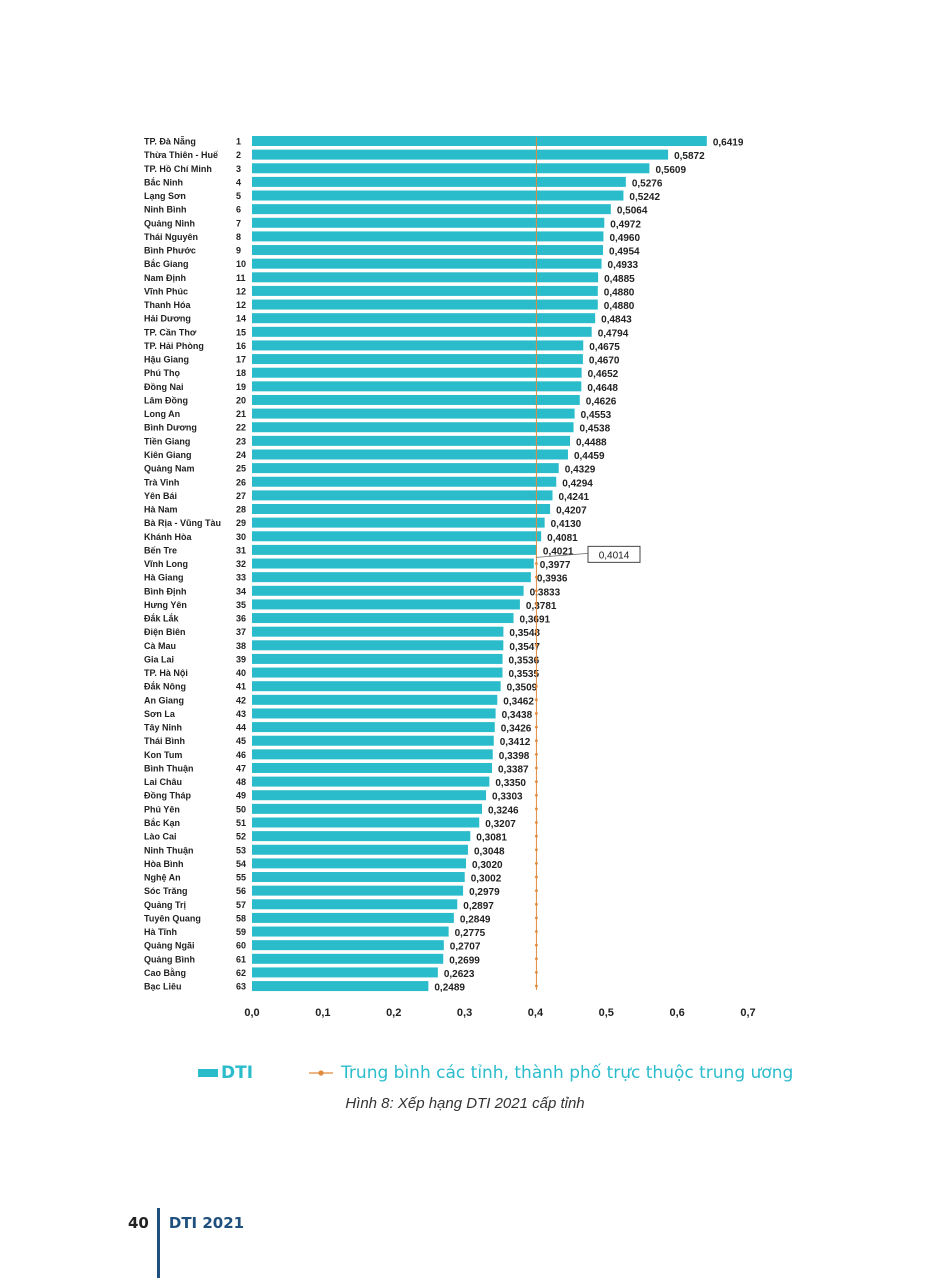 This screenshot has height=1280, width=930. I want to click on value-label: 0,3350, so click(510, 783).